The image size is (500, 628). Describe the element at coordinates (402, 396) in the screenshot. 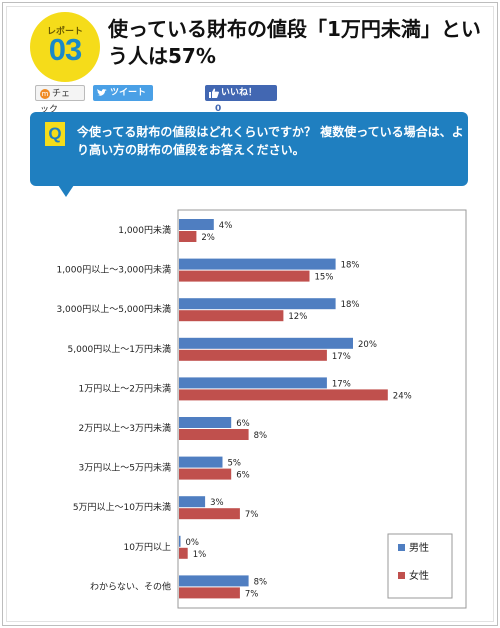

I see `data-label: 24%` at that location.